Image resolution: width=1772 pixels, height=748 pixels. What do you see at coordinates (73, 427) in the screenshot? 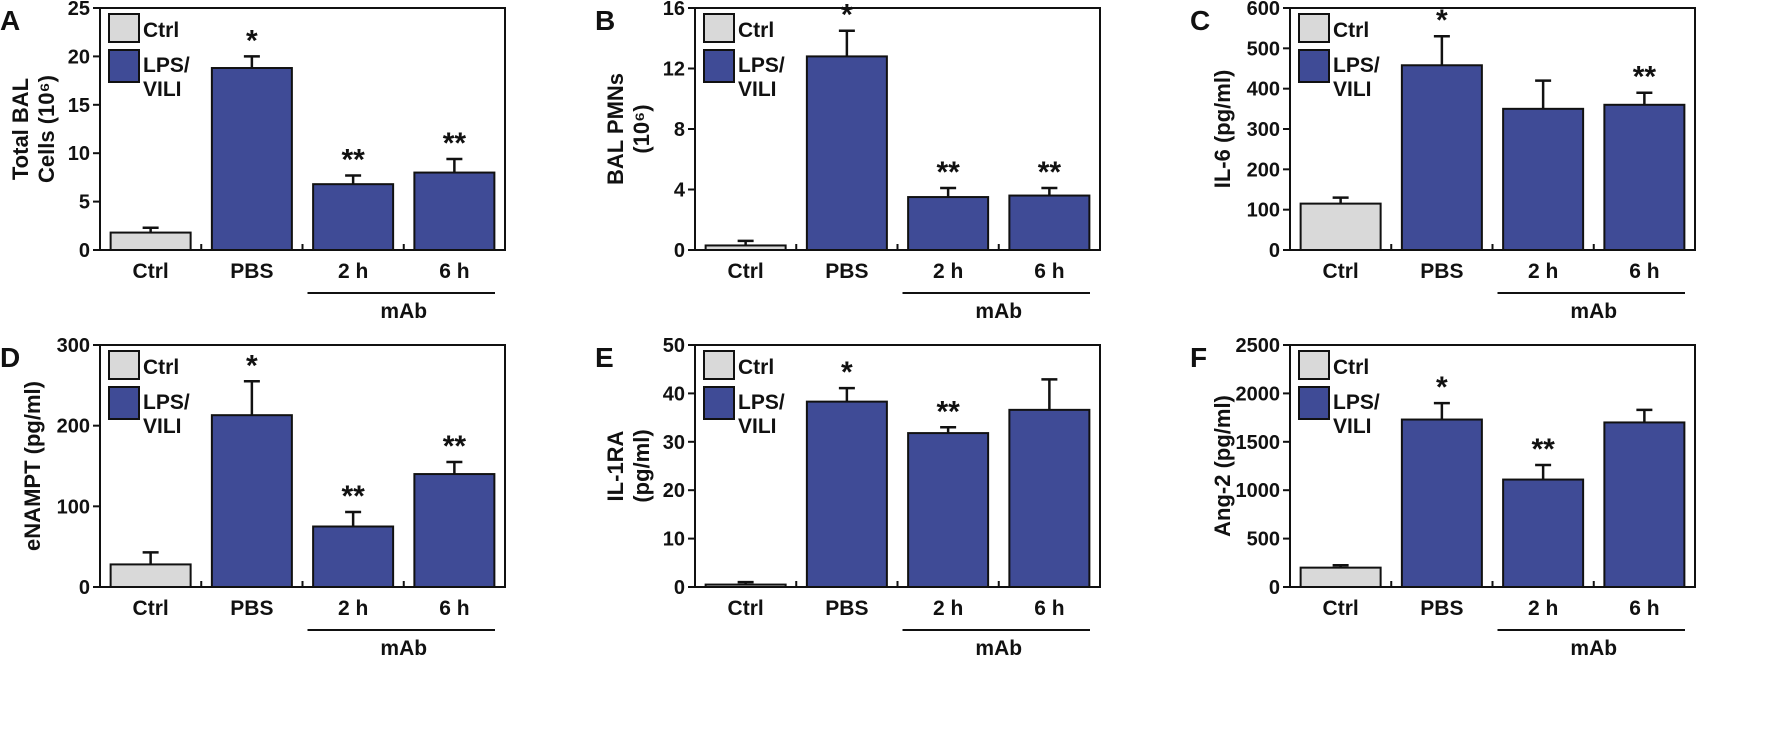
I see `y-tick-label: 200` at bounding box center [73, 427].